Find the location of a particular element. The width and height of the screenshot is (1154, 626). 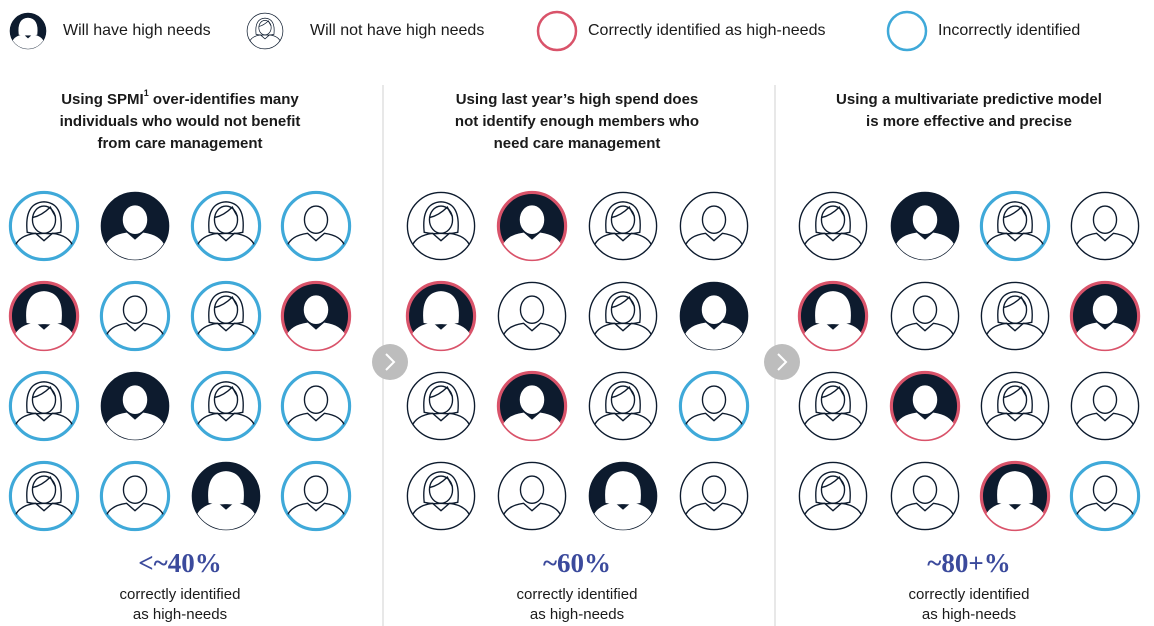

legend-label: Correctly identified as high-needs is located at coordinates (706, 30).